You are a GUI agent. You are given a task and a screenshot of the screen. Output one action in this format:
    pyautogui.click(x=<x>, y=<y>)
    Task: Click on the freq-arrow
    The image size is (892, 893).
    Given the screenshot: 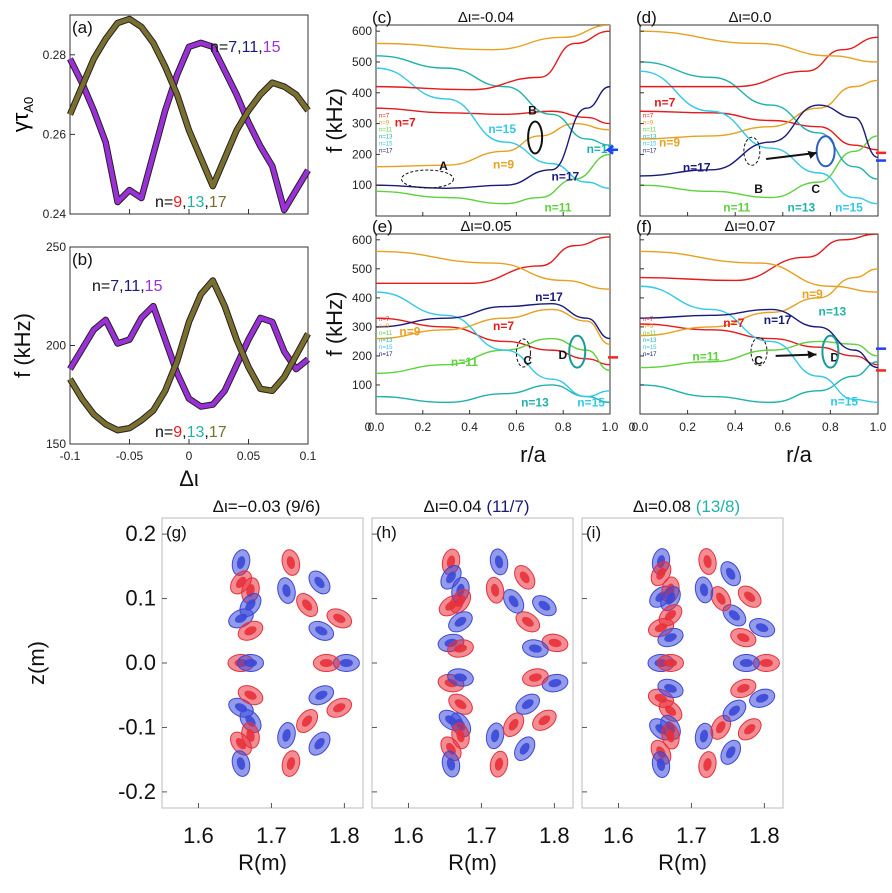 What is the action you would take?
    pyautogui.click(x=611, y=149)
    